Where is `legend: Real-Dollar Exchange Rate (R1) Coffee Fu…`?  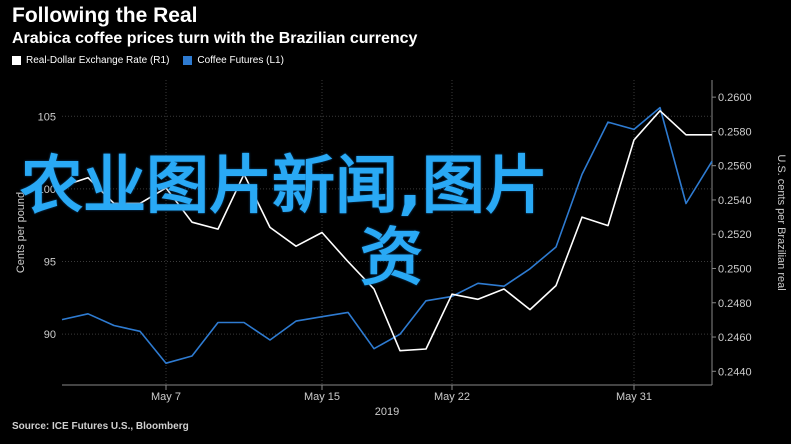
legend: Real-Dollar Exchange Rate (R1) Coffee Fu… is located at coordinates (155, 60).